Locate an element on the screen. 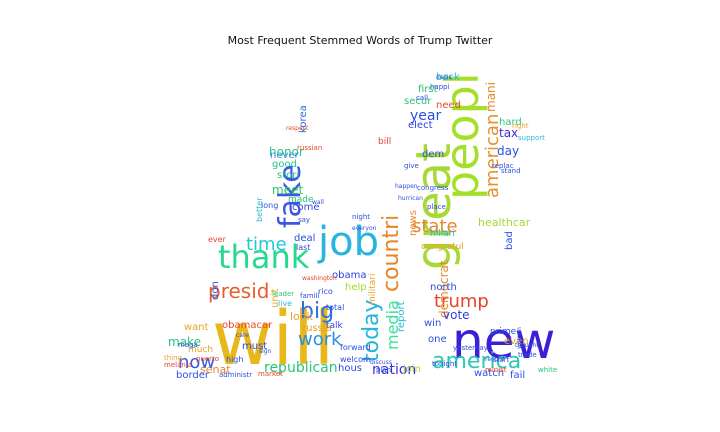 Image resolution: width=720 pixels, height=432 pixels. cloud-word-prime: prime is located at coordinates (503, 332).